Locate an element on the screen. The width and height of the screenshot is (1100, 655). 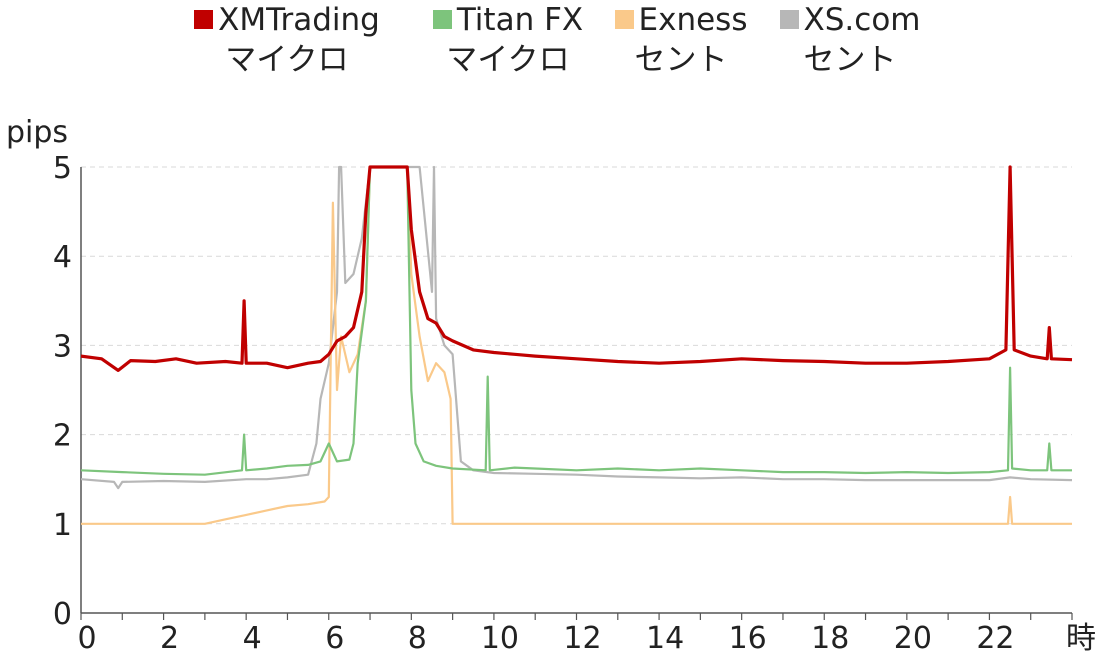
x-tick-label-16: 16 is located at coordinates (748, 638).